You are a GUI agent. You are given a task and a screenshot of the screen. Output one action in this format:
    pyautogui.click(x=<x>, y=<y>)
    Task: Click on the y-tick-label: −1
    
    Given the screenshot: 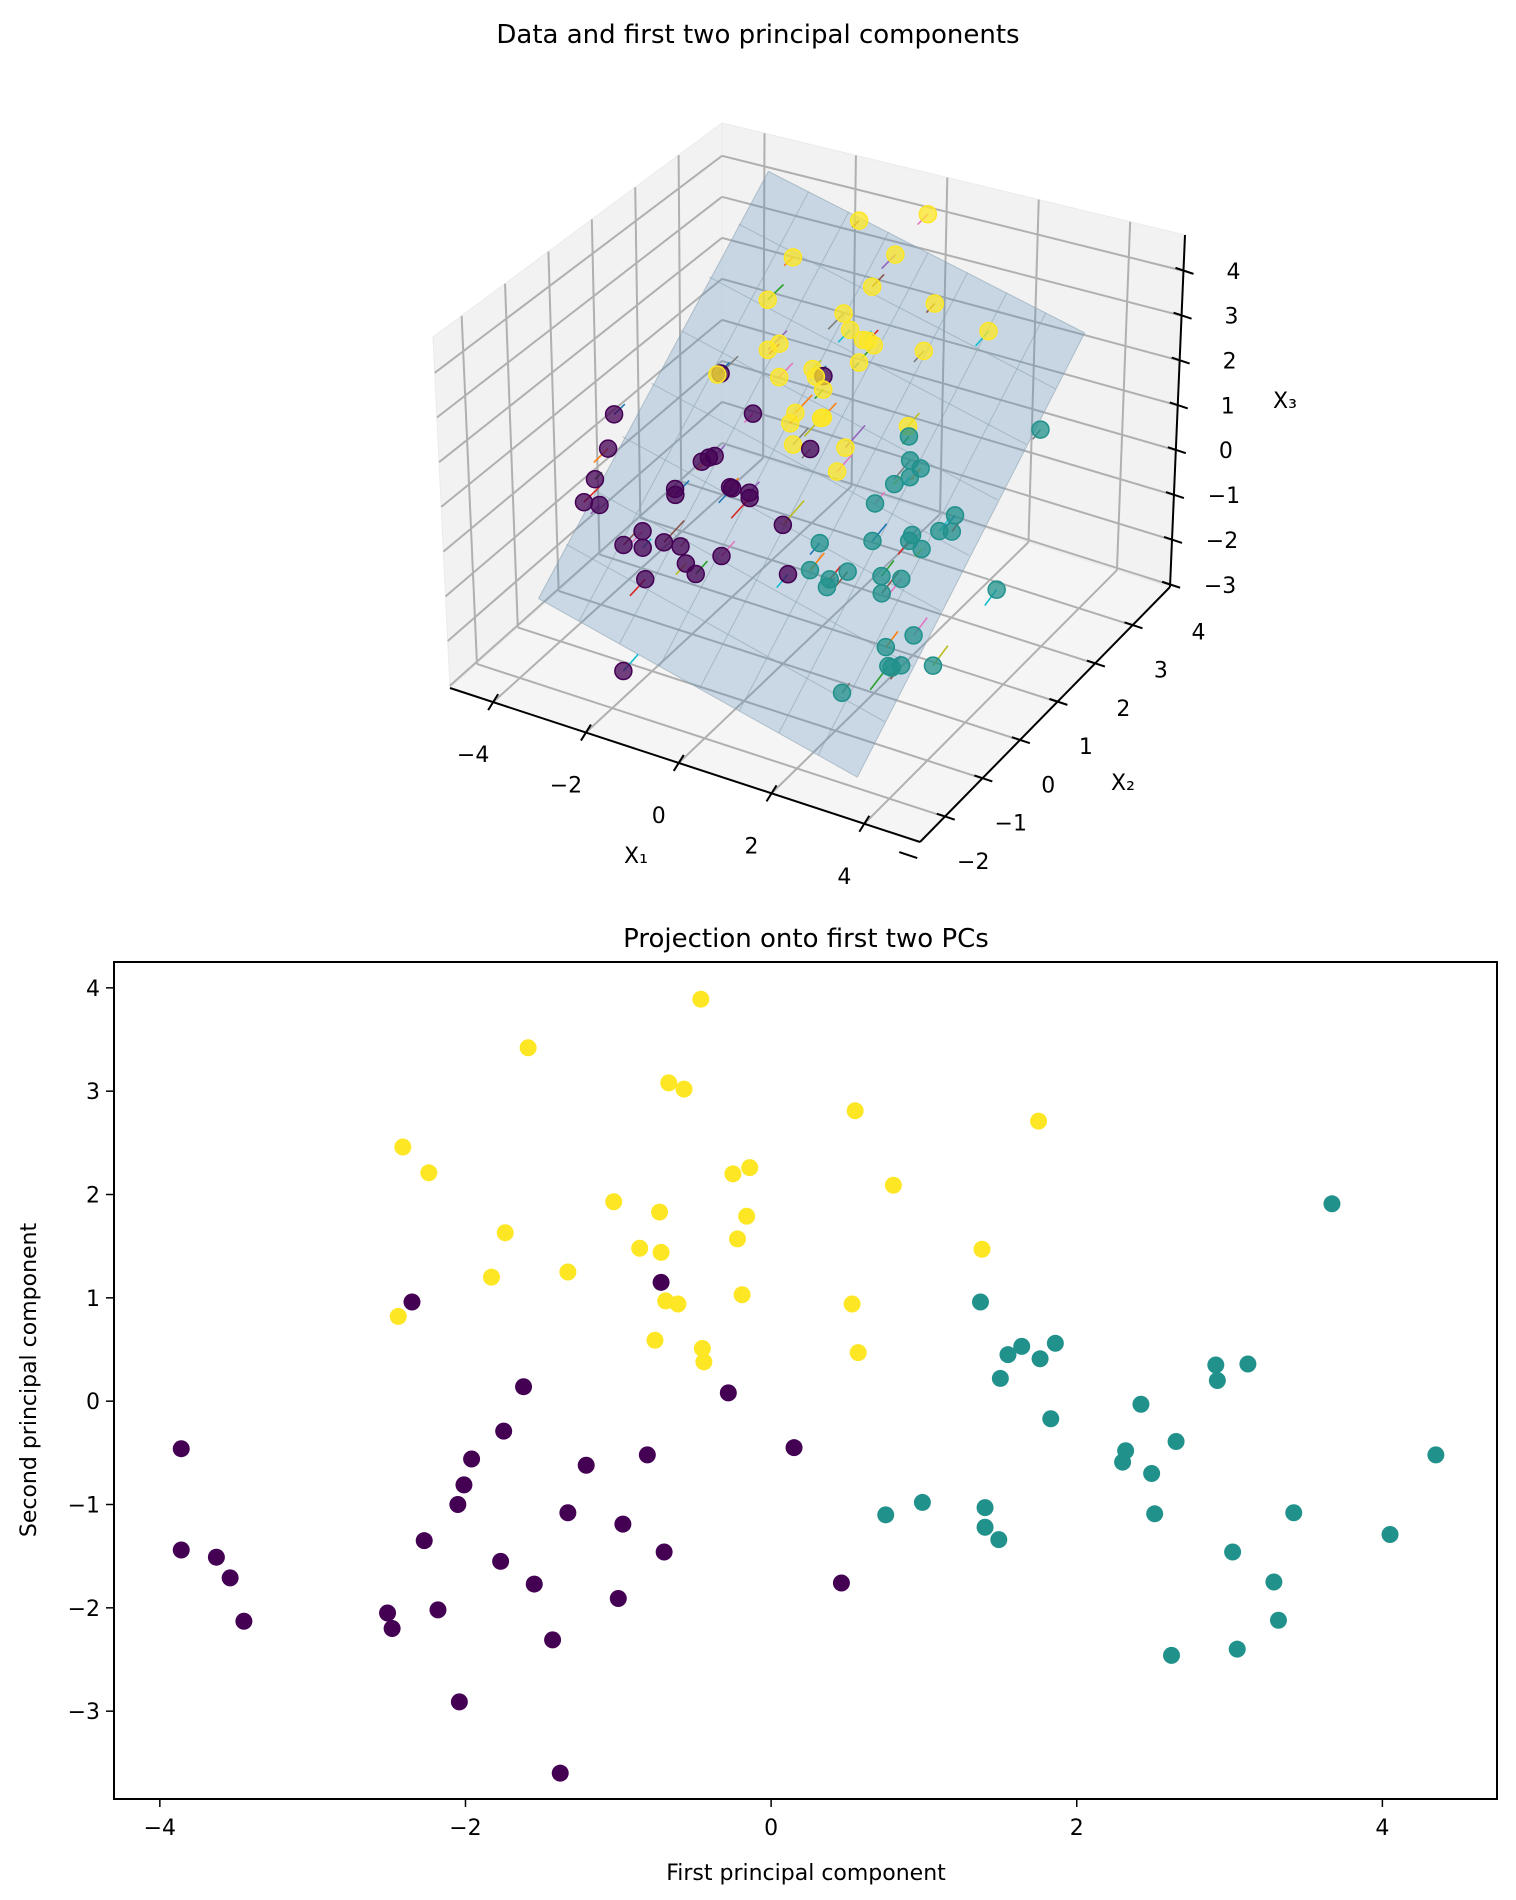 What is the action you would take?
    pyautogui.click(x=84, y=1506)
    